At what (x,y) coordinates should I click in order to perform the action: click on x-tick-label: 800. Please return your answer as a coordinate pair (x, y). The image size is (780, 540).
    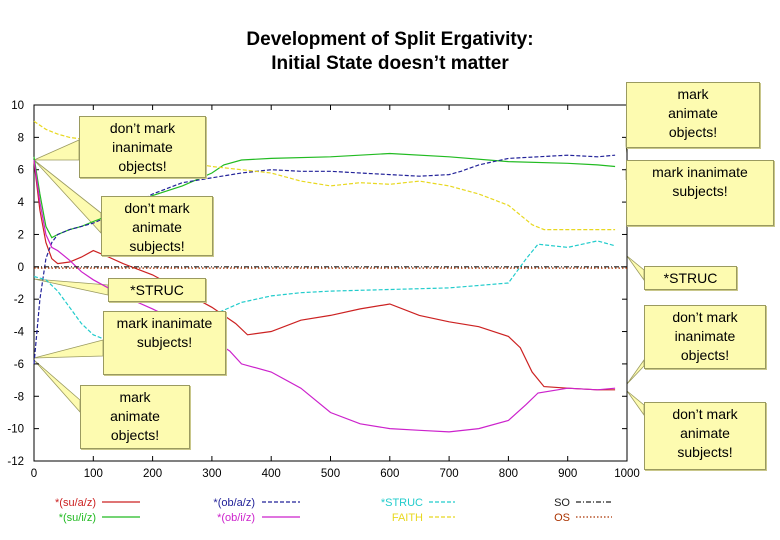
    Looking at the image, I should click on (508, 474).